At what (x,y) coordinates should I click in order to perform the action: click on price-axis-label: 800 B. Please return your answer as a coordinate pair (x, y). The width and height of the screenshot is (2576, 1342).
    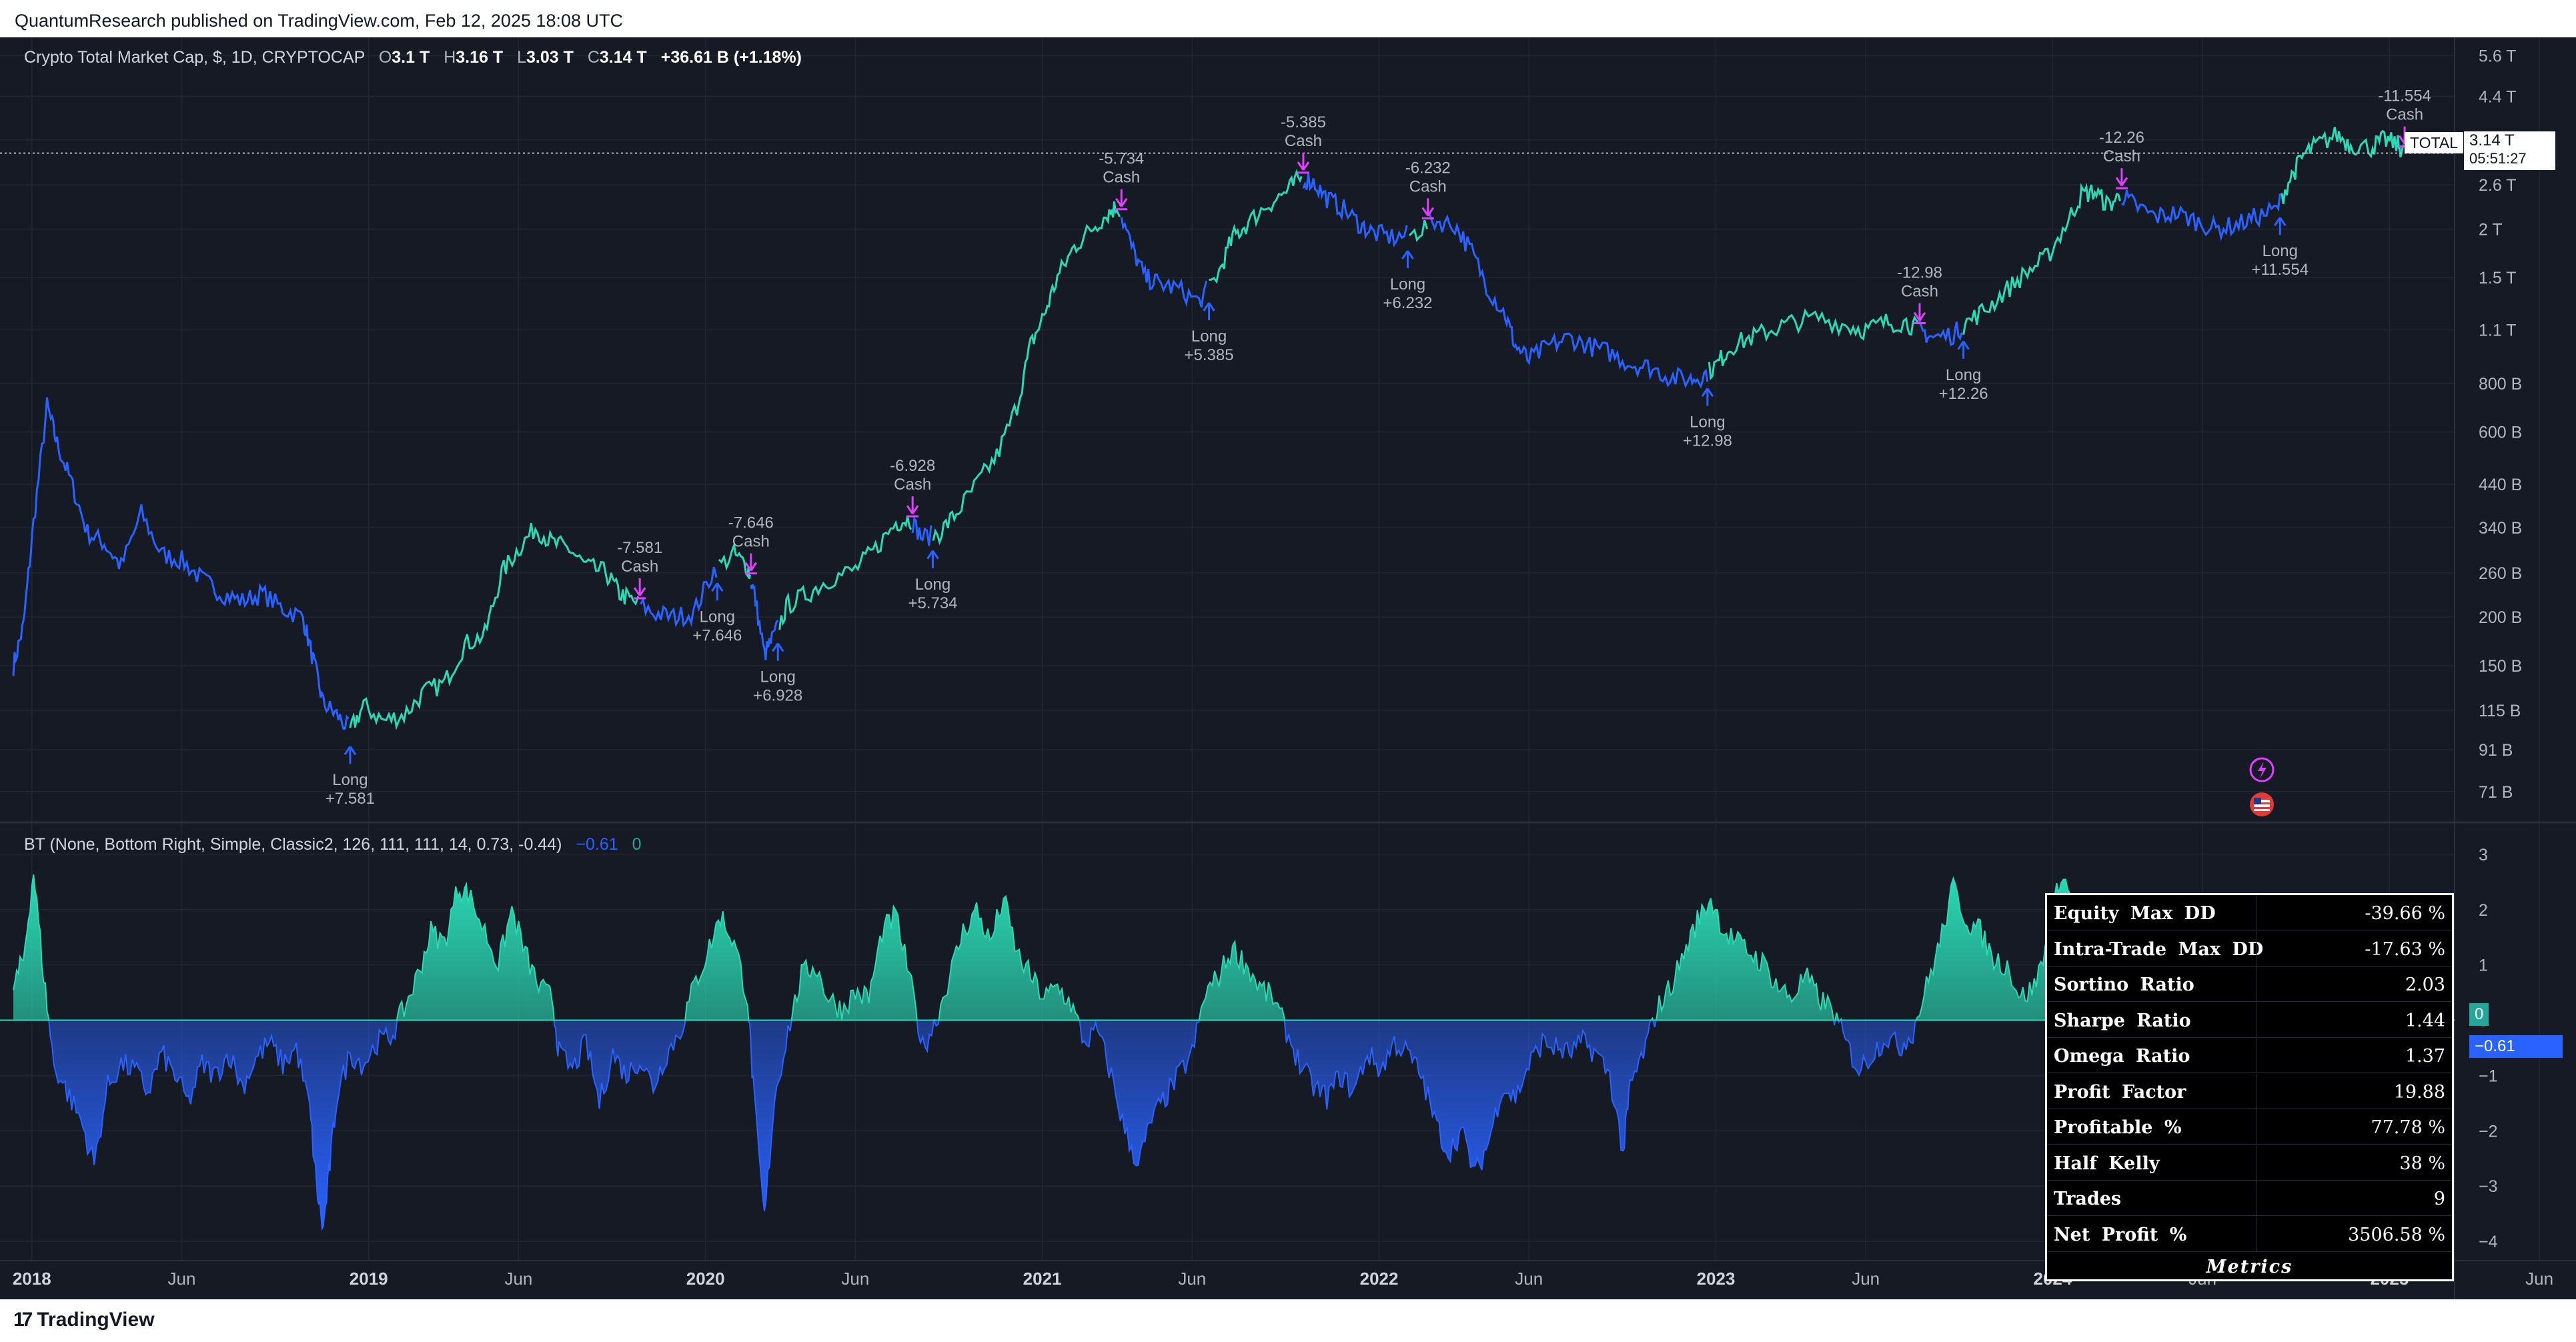
    Looking at the image, I should click on (2500, 384).